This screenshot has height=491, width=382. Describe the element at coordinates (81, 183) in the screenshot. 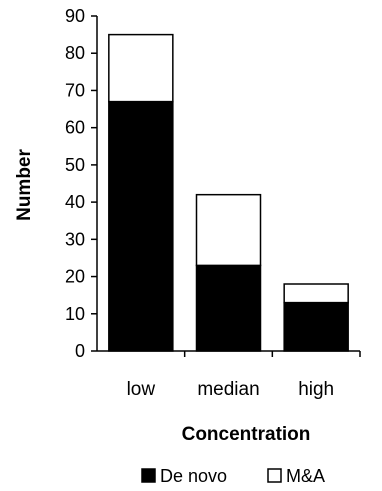

I see `y-axis-ticks: 0 10 20 30 40 50 60 70 80 90` at that location.